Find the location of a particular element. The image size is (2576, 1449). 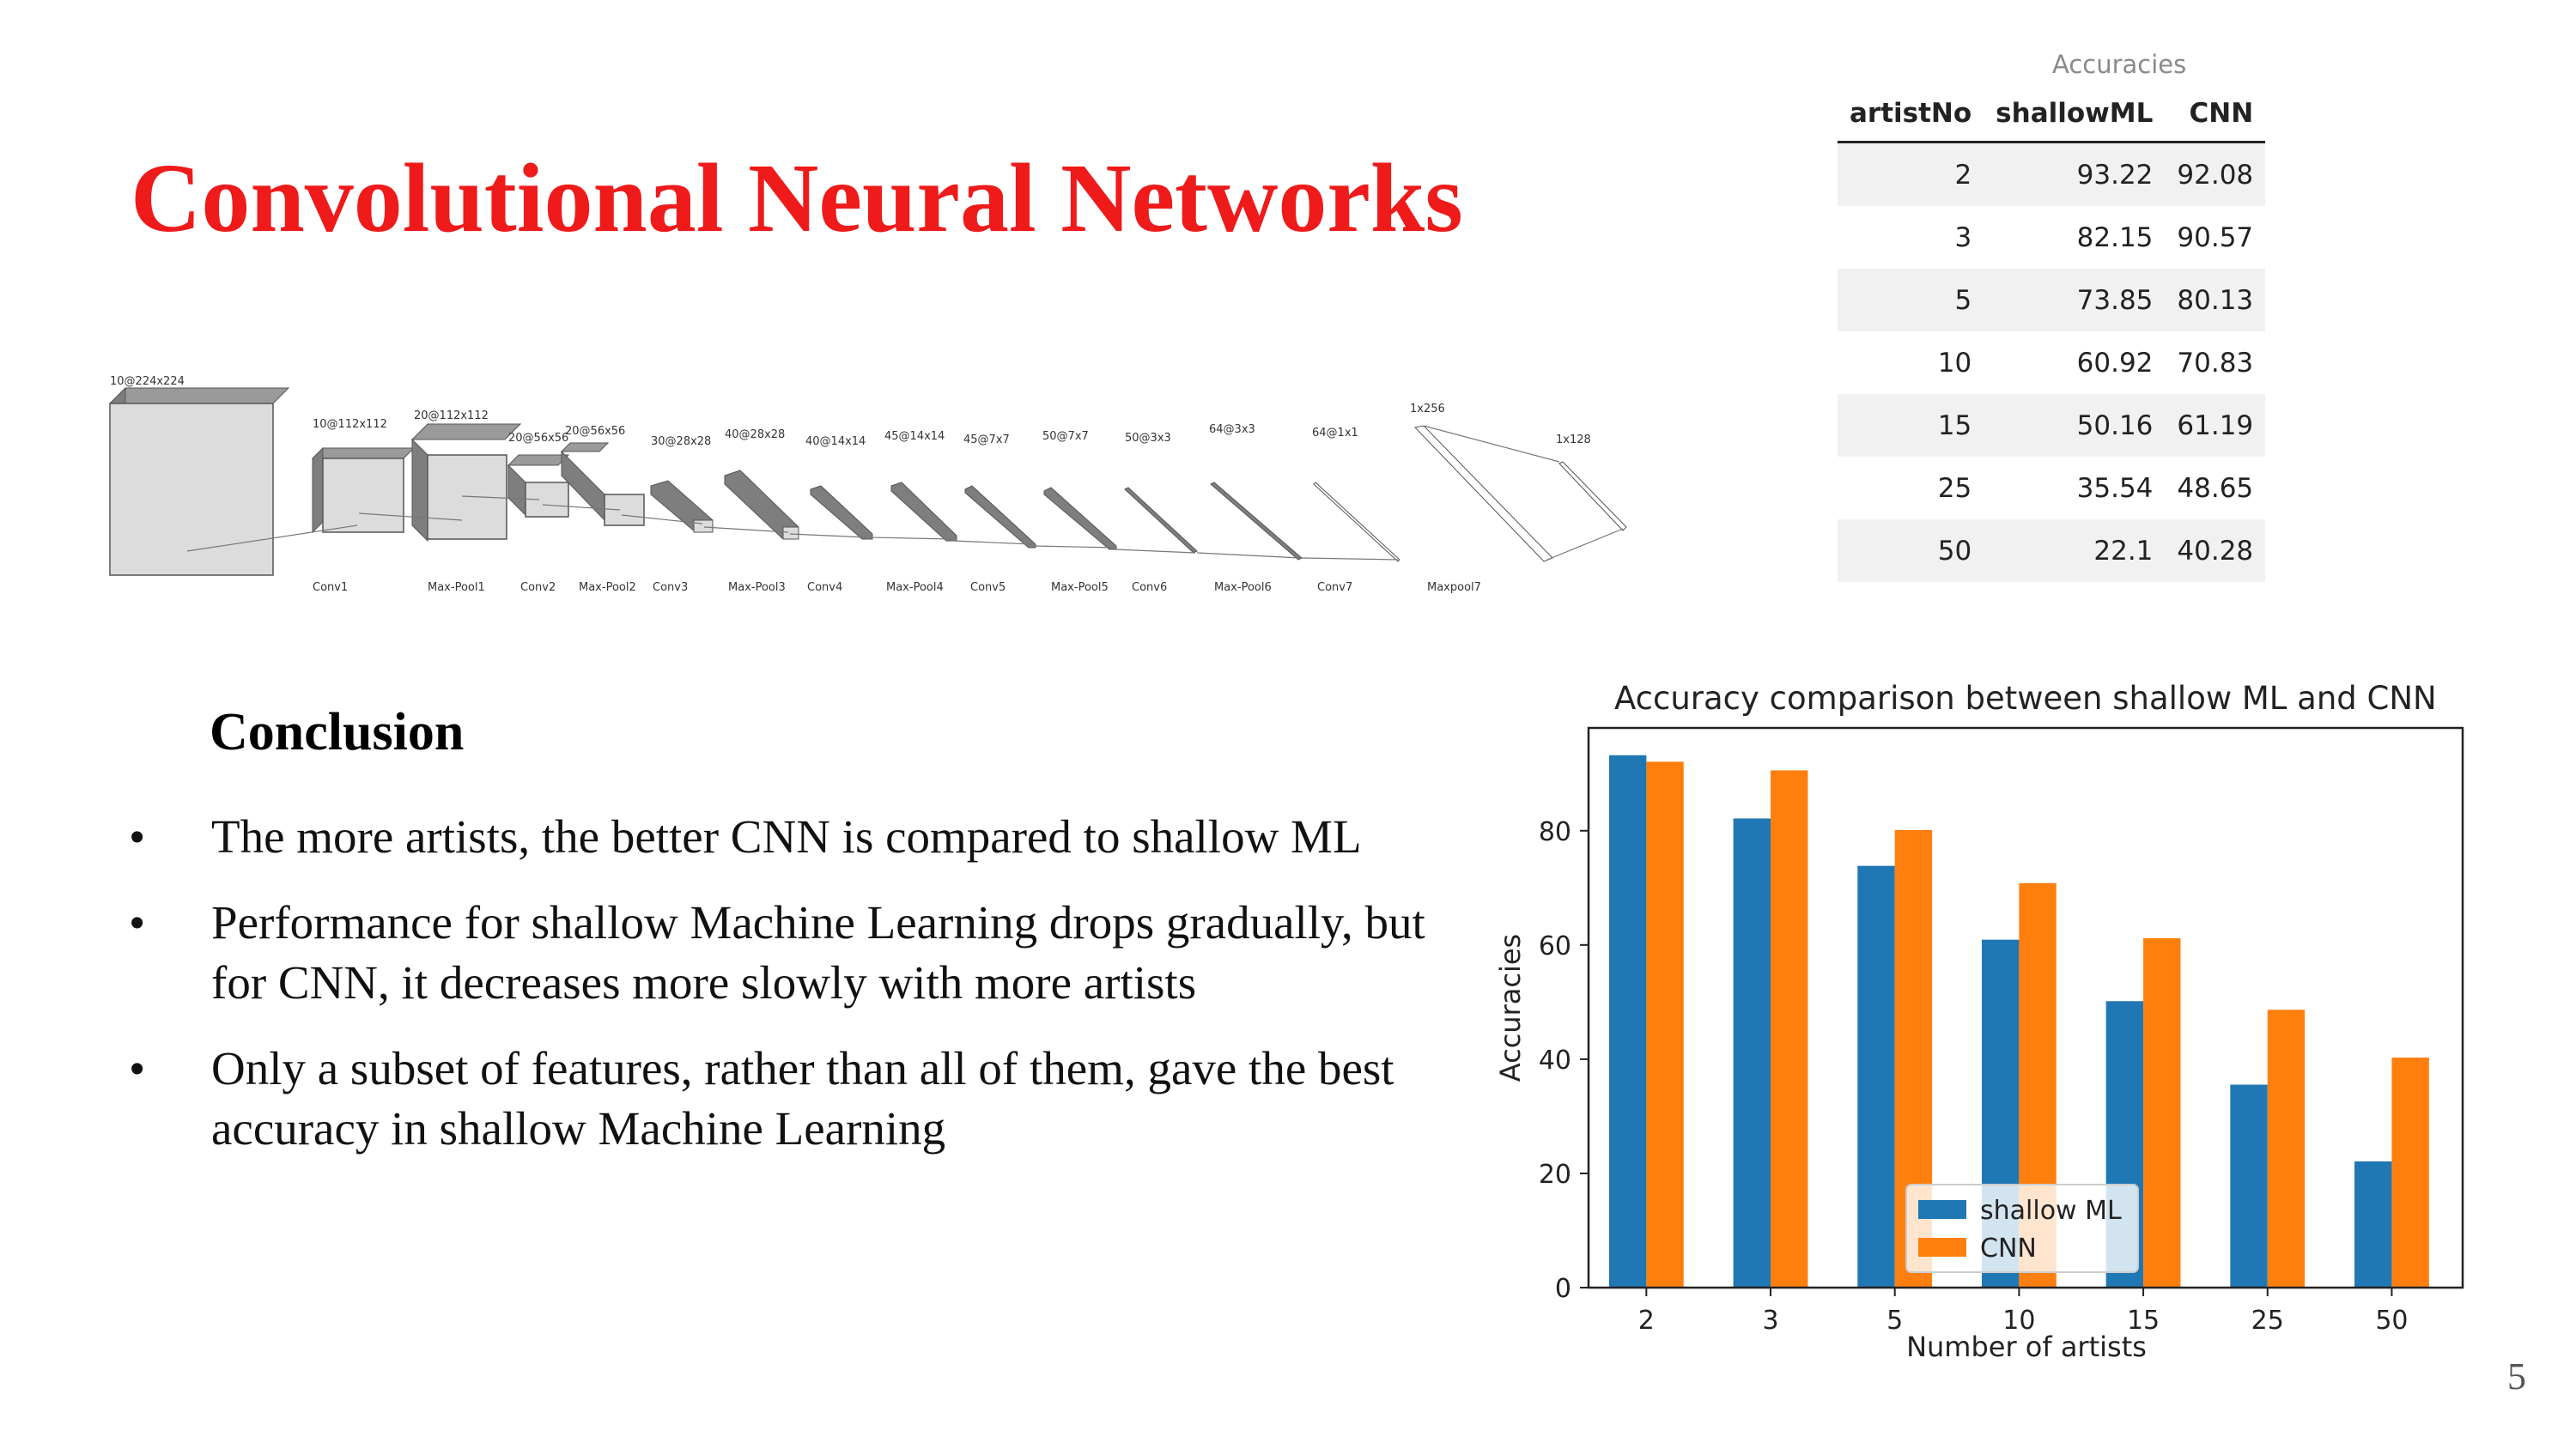

layer-label: Conv6 is located at coordinates (1149, 587).